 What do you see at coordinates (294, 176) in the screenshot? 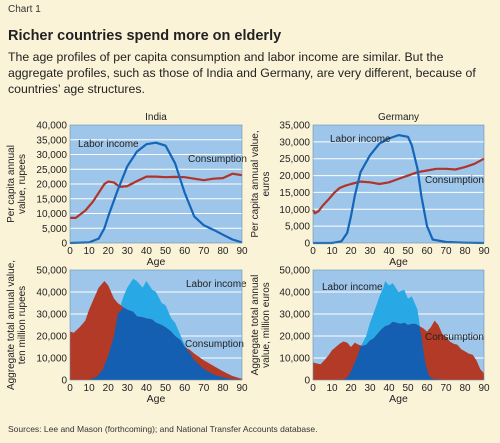
I see `germany-per-capita-ytick-label: 20,000` at bounding box center [294, 176].